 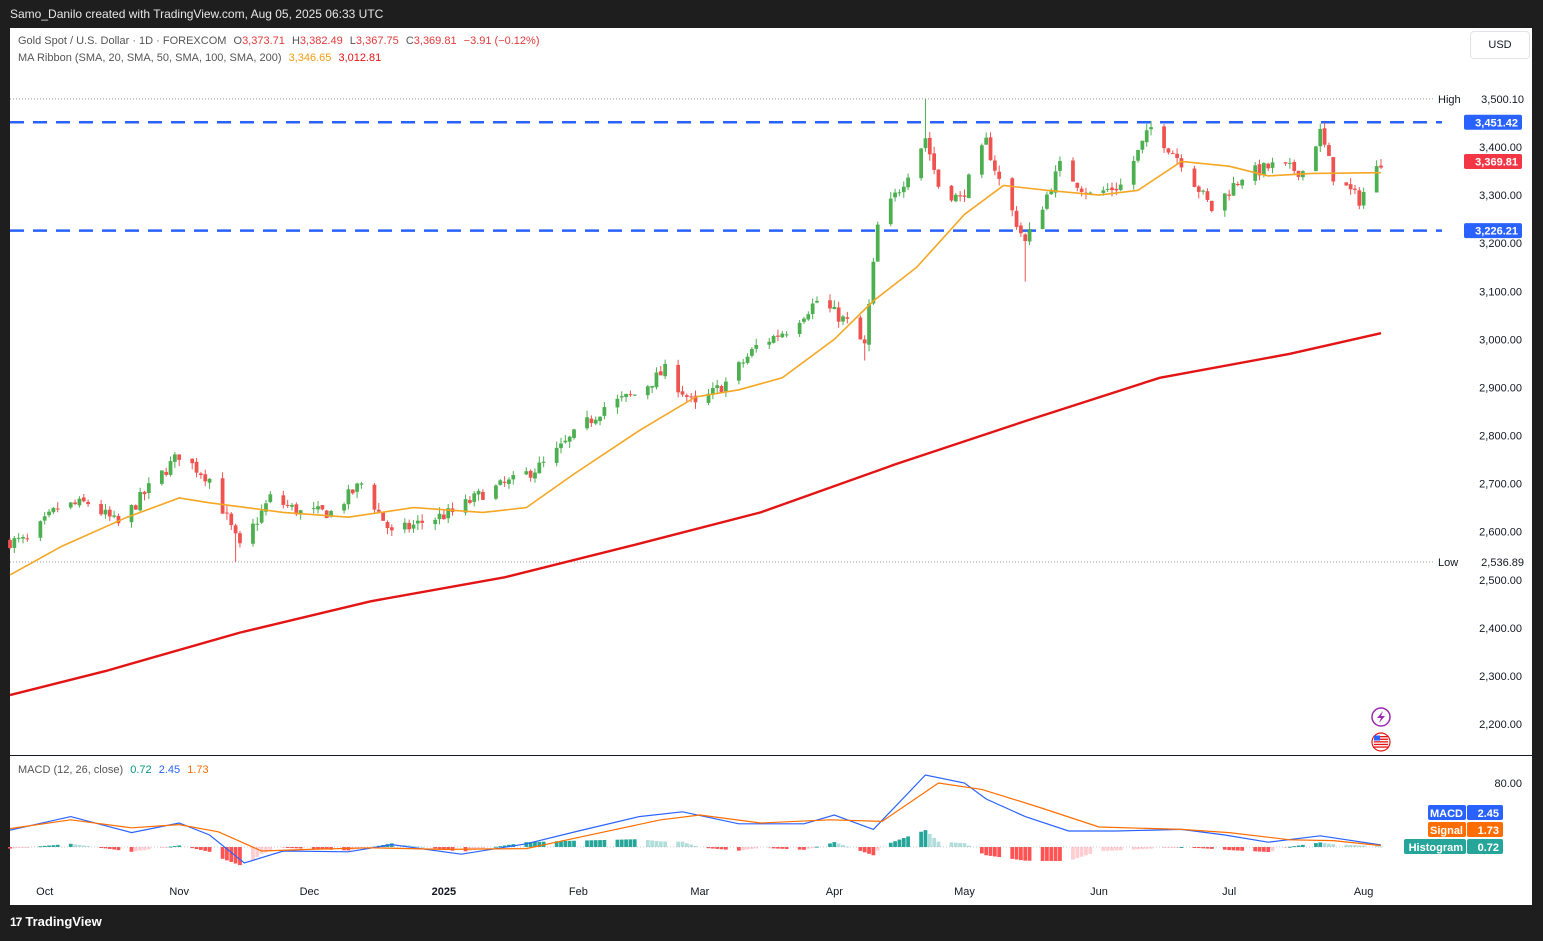 What do you see at coordinates (1493, 122) in the screenshot?
I see `level-upper-tag-bg` at bounding box center [1493, 122].